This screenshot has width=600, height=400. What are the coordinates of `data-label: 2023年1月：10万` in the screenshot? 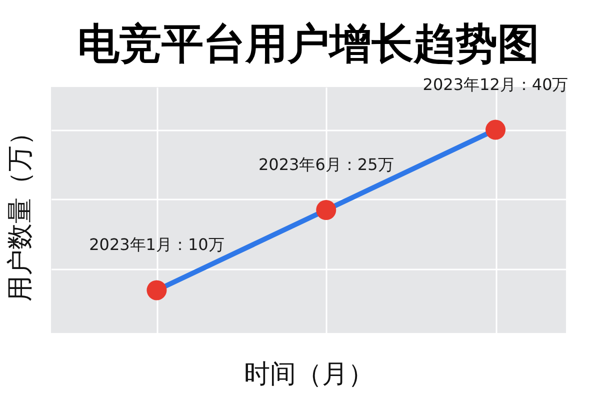 It's located at (156, 244).